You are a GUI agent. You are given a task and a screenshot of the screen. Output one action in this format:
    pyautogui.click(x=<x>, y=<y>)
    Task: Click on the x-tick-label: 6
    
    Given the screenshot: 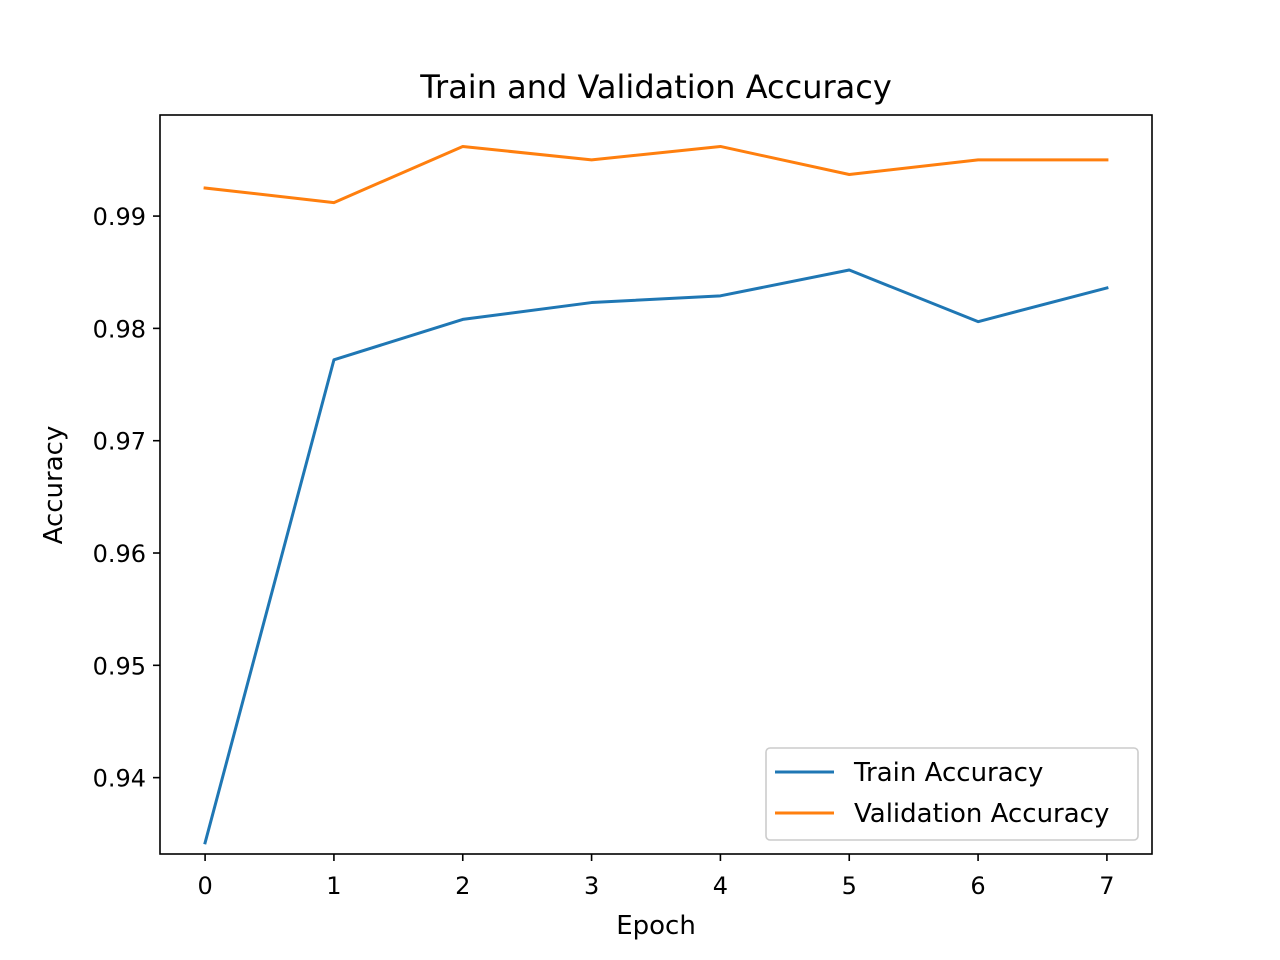 What is the action you would take?
    pyautogui.click(x=977, y=886)
    